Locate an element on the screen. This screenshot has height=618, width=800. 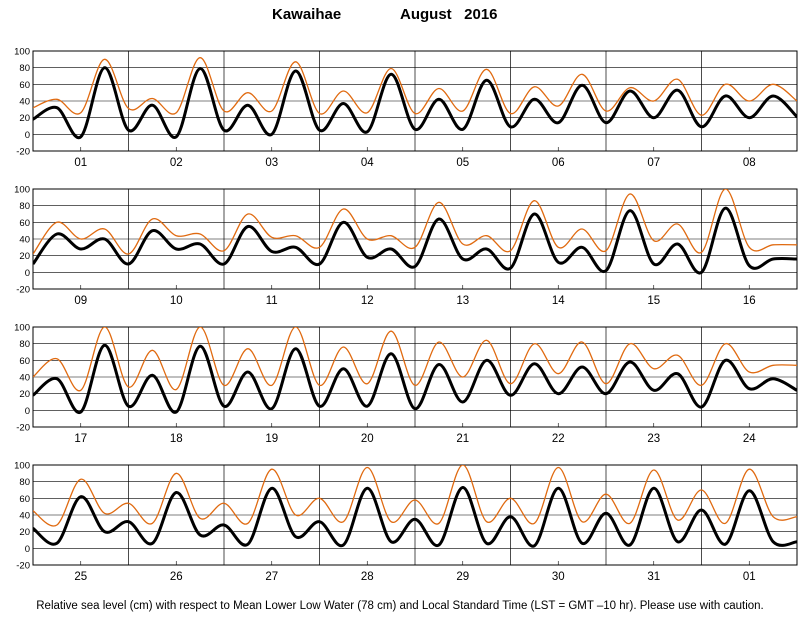
day-label: 17 is located at coordinates (80, 439).